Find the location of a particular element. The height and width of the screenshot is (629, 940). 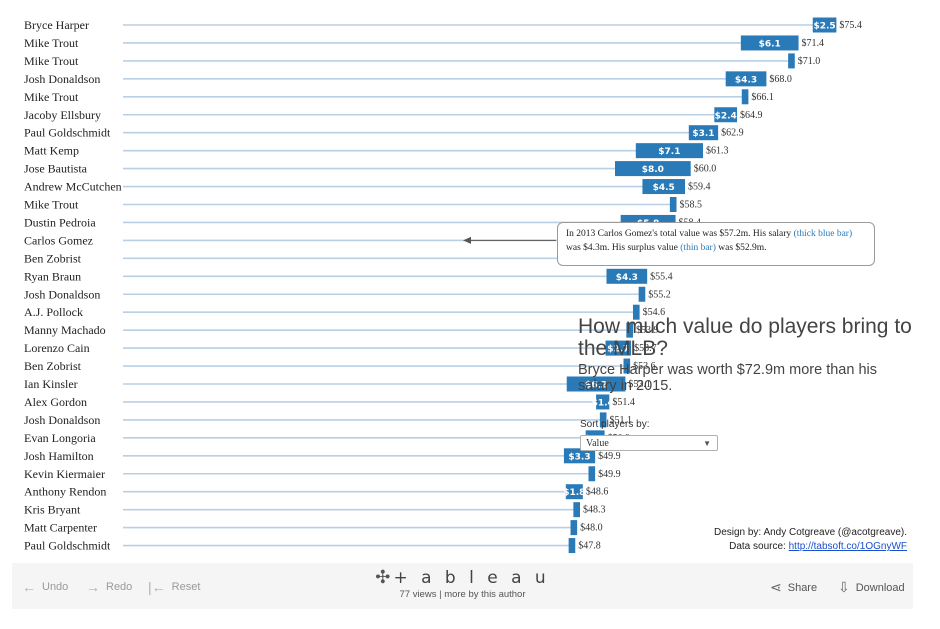

total-label: $53.6 is located at coordinates (644, 366).